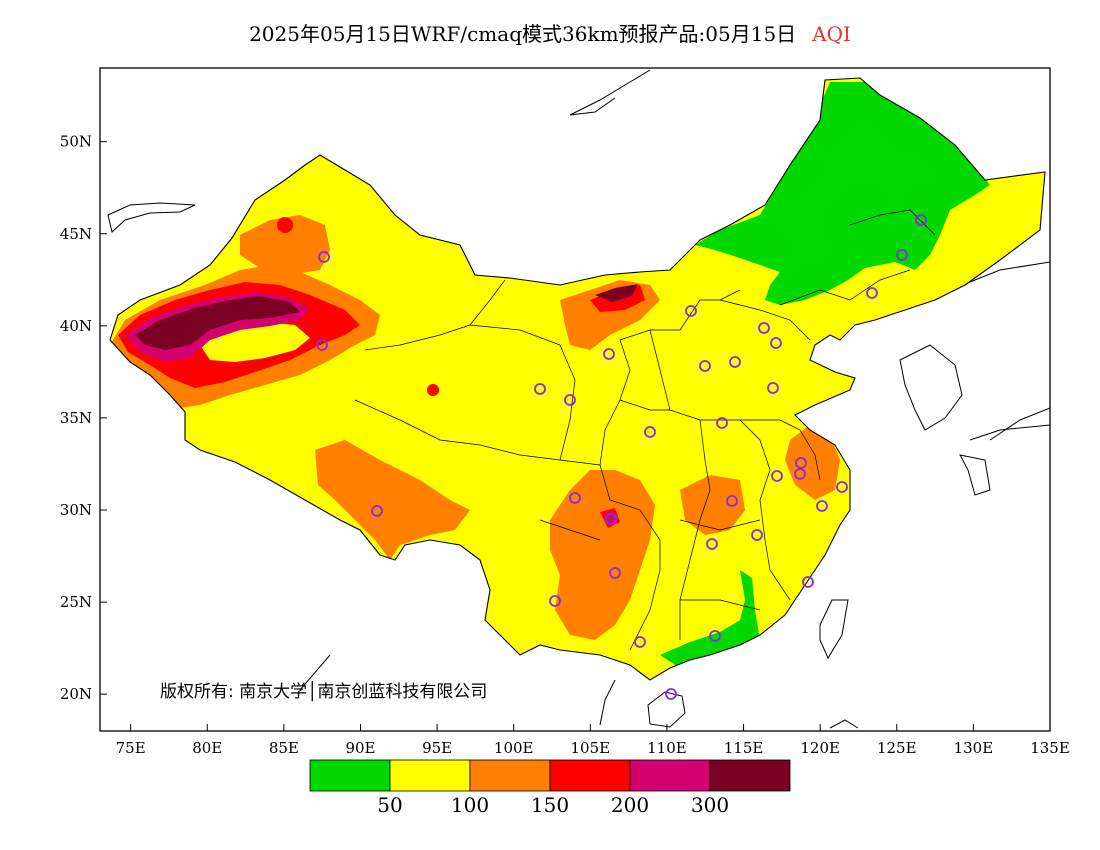  What do you see at coordinates (812, 462) in the screenshot?
I see `aqi-zone-orange-east` at bounding box center [812, 462].